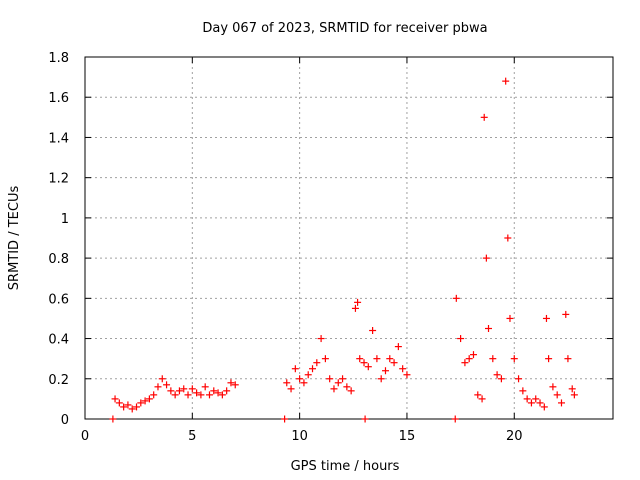  Describe the element at coordinates (58, 299) in the screenshot. I see `y-tick-label: 0.6` at that location.